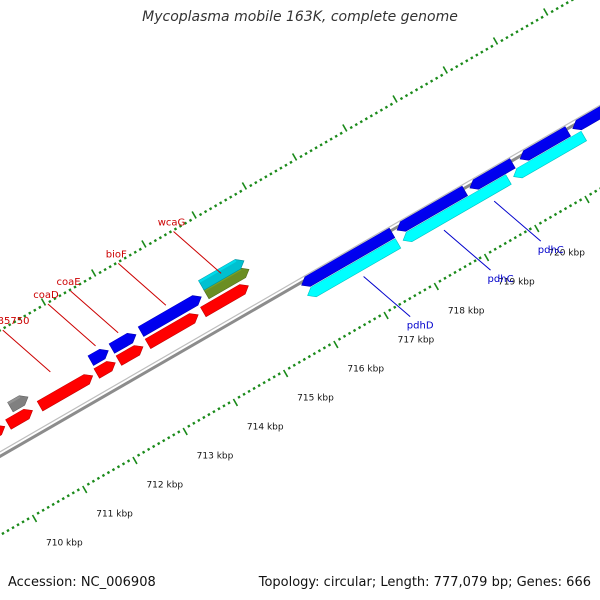 Image resolution: width=600 pixels, height=600 pixels. I want to click on kbp-tick-label: 713 kbp, so click(215, 456).